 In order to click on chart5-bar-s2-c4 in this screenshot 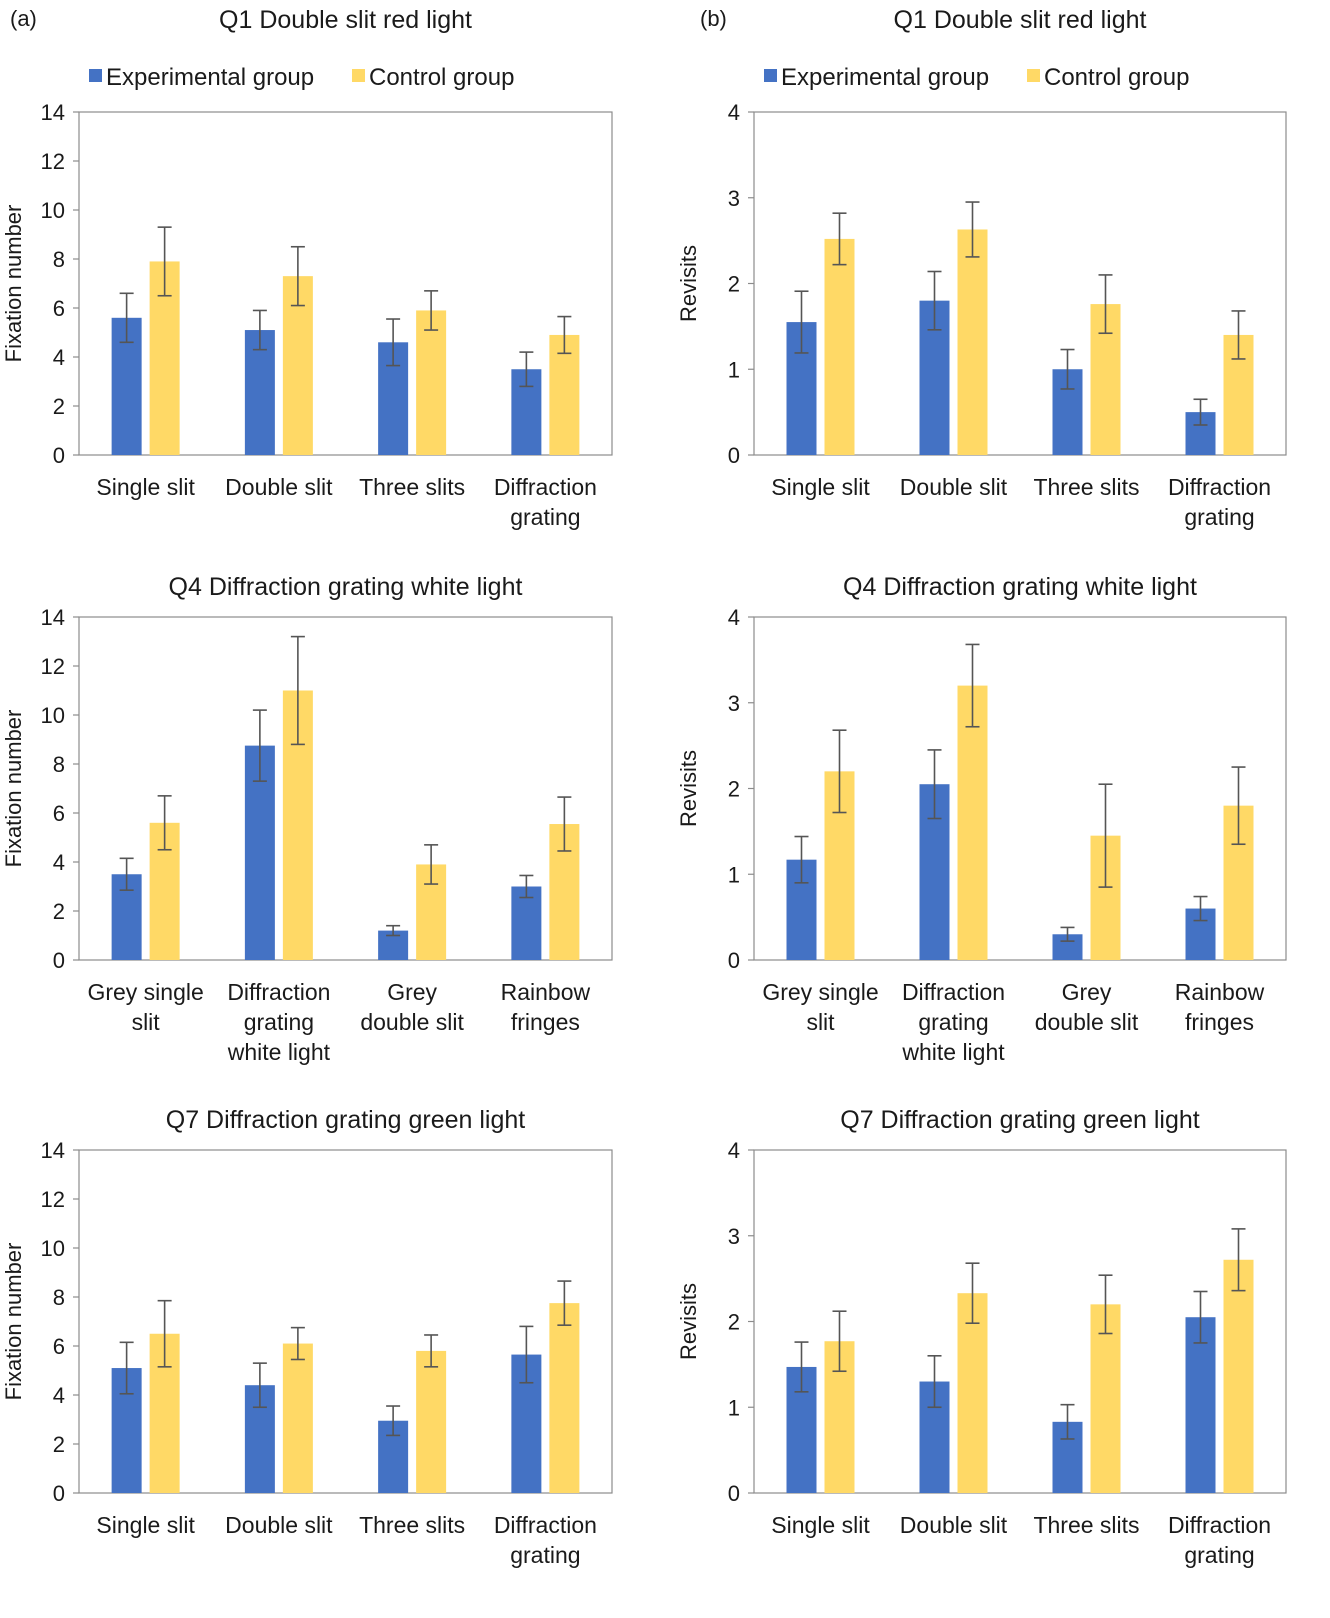, I will do `click(564, 1398)`.